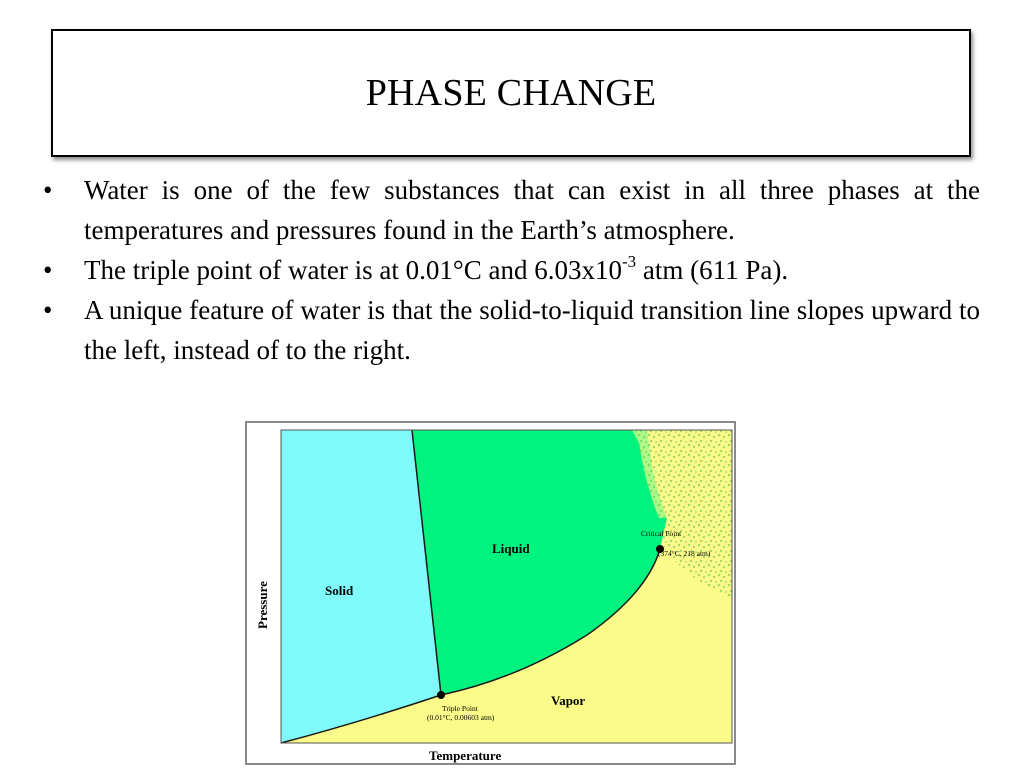  I want to click on x-axis-label: Temperature, so click(465, 755).